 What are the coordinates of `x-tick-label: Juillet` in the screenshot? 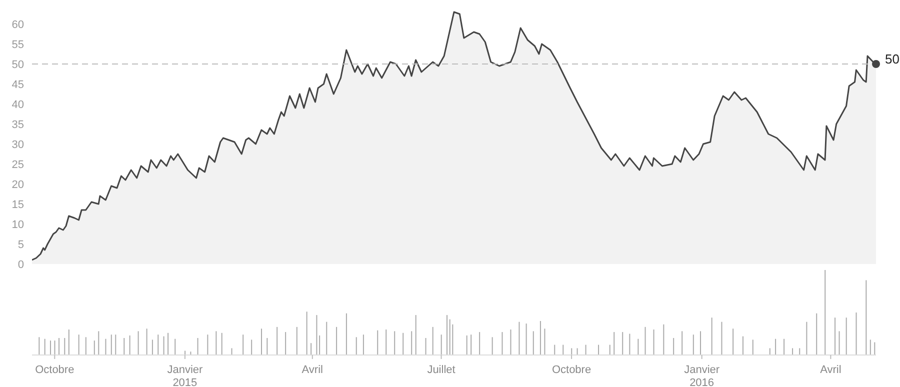 It's located at (441, 370).